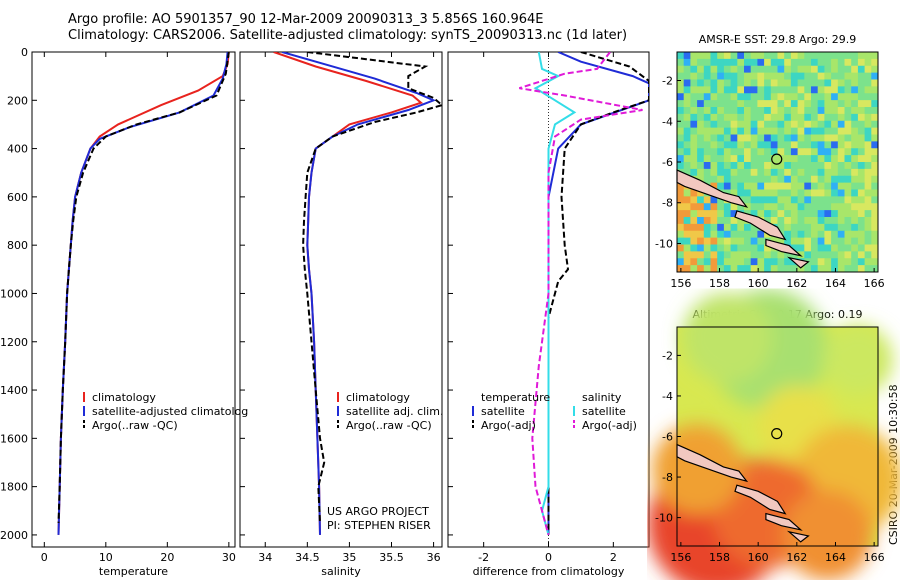  Describe the element at coordinates (265, 557) in the screenshot. I see `x-tick-label: 34` at that location.